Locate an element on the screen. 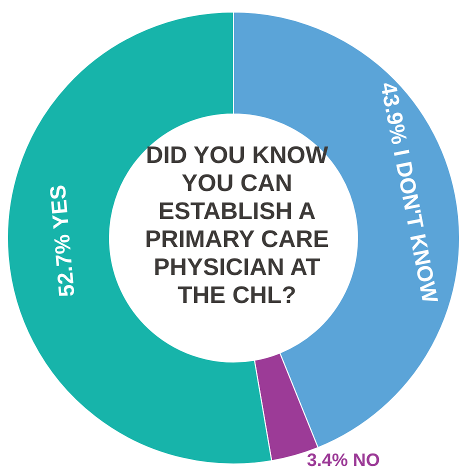  text: DID YOU KNOW YOU CAN ESTABLISH A PRIMARY CARE PHYSICIAN AT THE CHL? is located at coordinates (237, 225).